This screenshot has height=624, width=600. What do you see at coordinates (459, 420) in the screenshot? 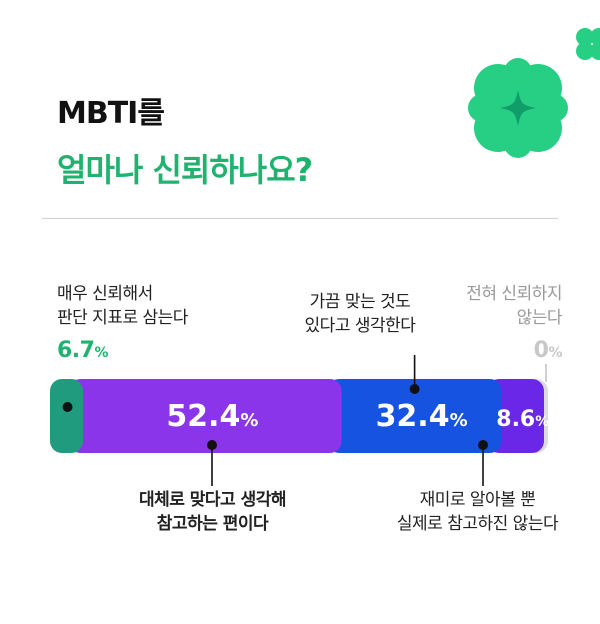
I see `data-label-unit-2: %` at bounding box center [459, 420].